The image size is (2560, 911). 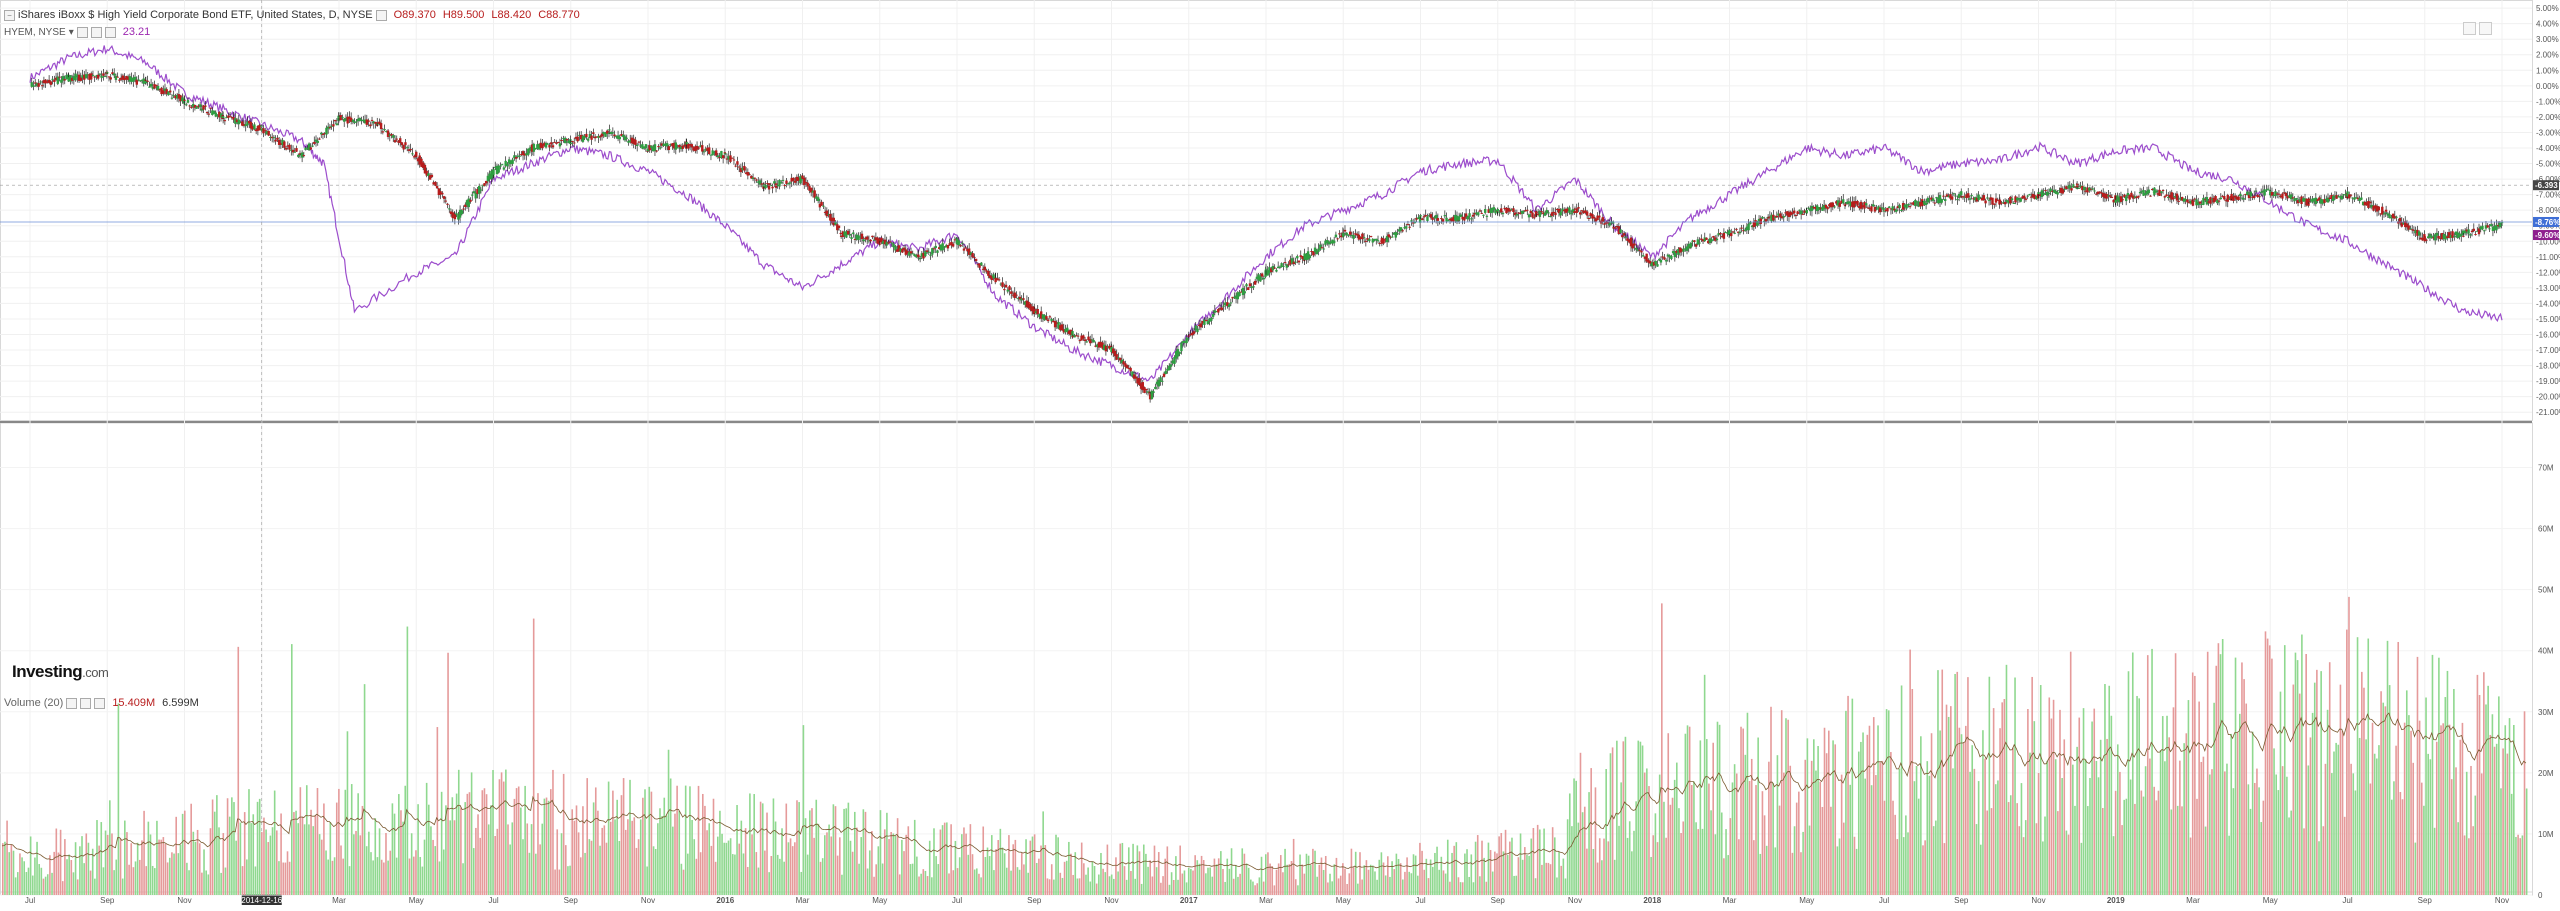 I want to click on series-b-badge: -9.60%, so click(x=2547, y=235).